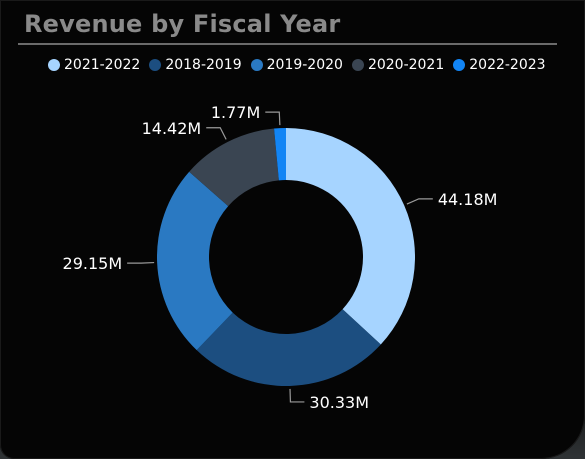 This screenshot has height=459, width=585. Describe the element at coordinates (406, 65) in the screenshot. I see `legend-label: 2020-2021` at that location.